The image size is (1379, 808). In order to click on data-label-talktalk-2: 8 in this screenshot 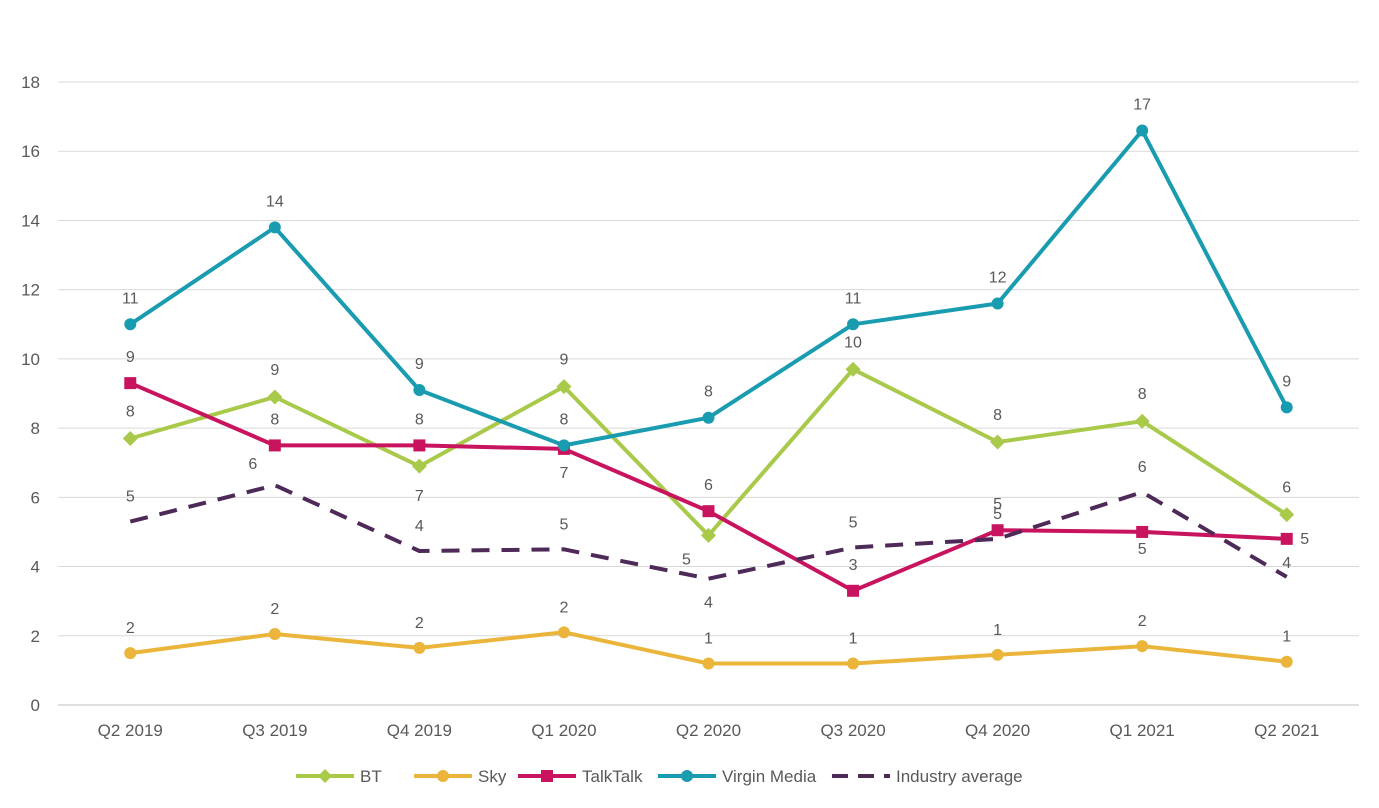, I will do `click(419, 419)`.